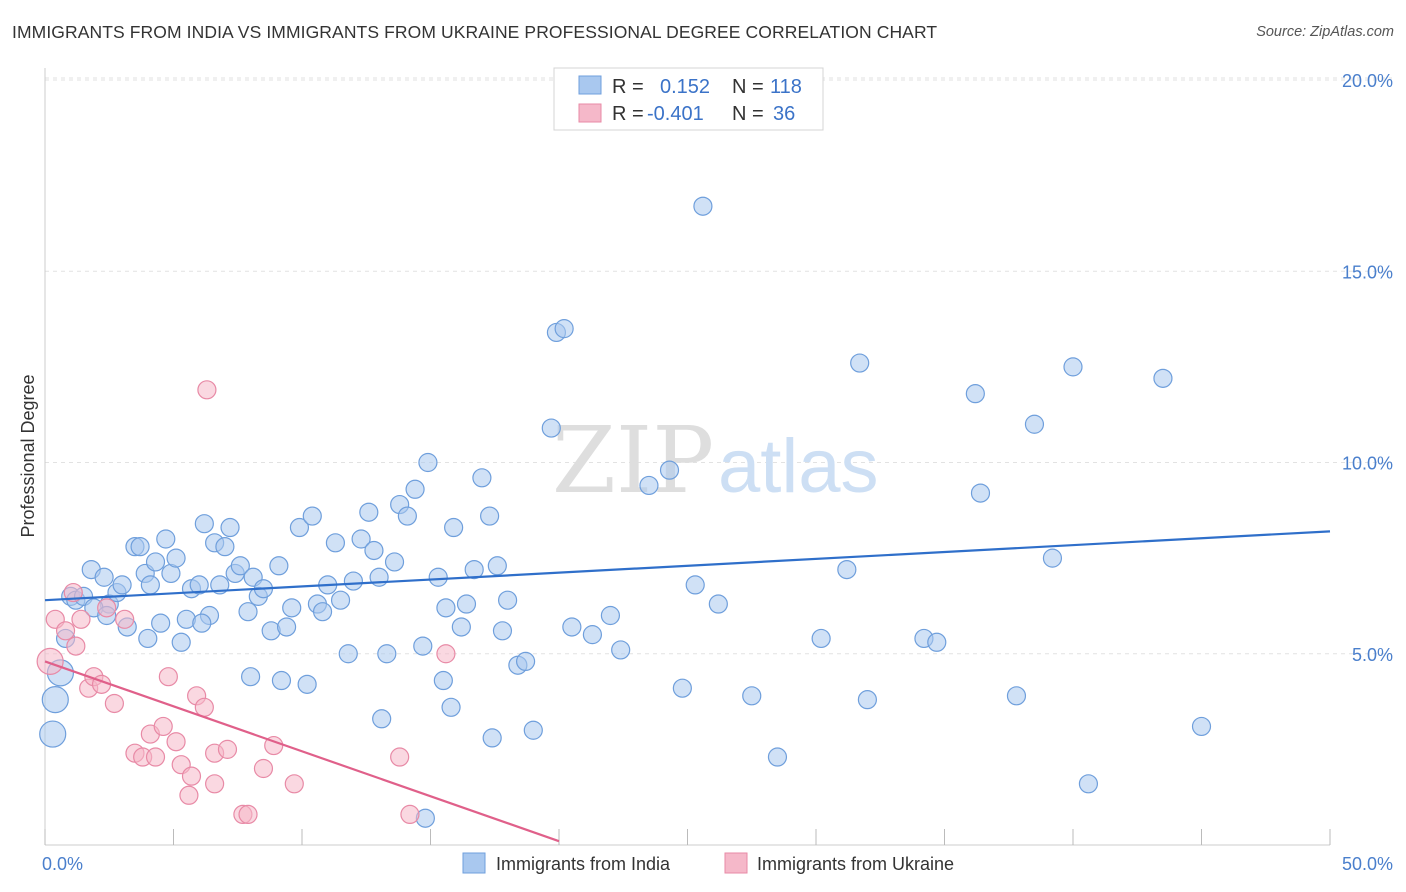 The height and width of the screenshot is (892, 1406). I want to click on x-tick-label-min: 0.0%, so click(62, 864).